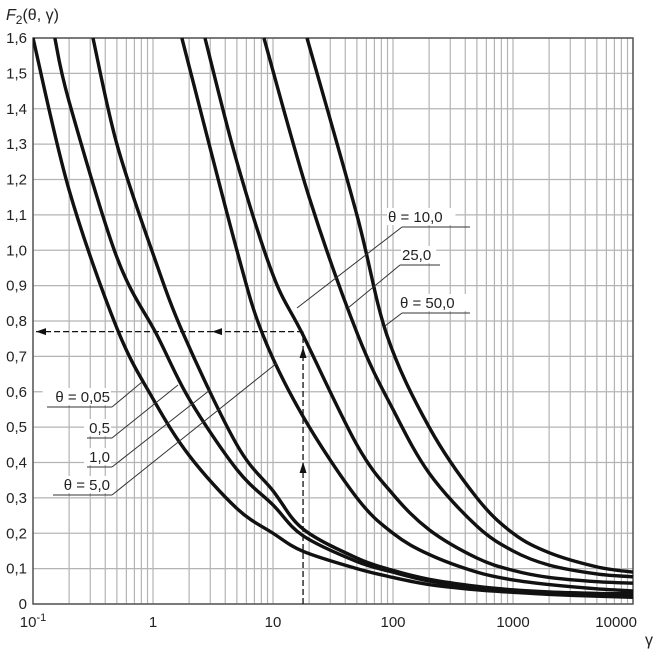 The width and height of the screenshot is (659, 652). Describe the element at coordinates (32, 17) in the screenshot. I see `y-axis-title: F2(θ, γ)` at that location.